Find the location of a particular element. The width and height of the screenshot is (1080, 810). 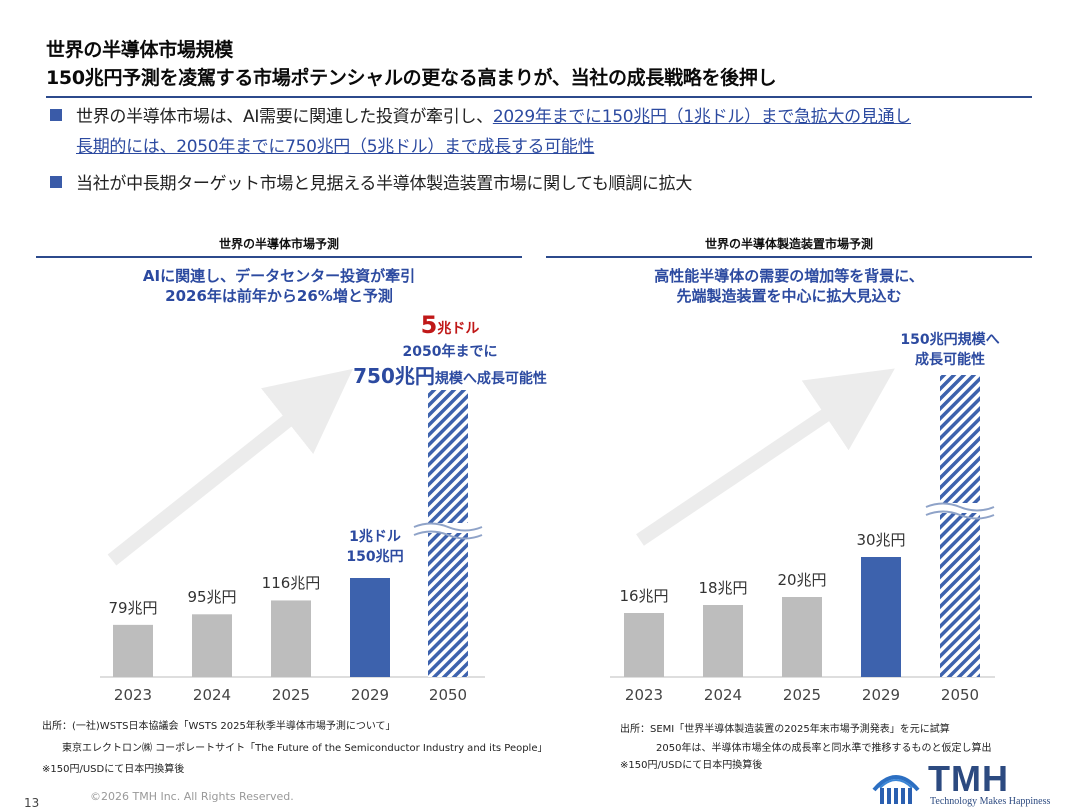

right-bar-2025 is located at coordinates (802, 637).